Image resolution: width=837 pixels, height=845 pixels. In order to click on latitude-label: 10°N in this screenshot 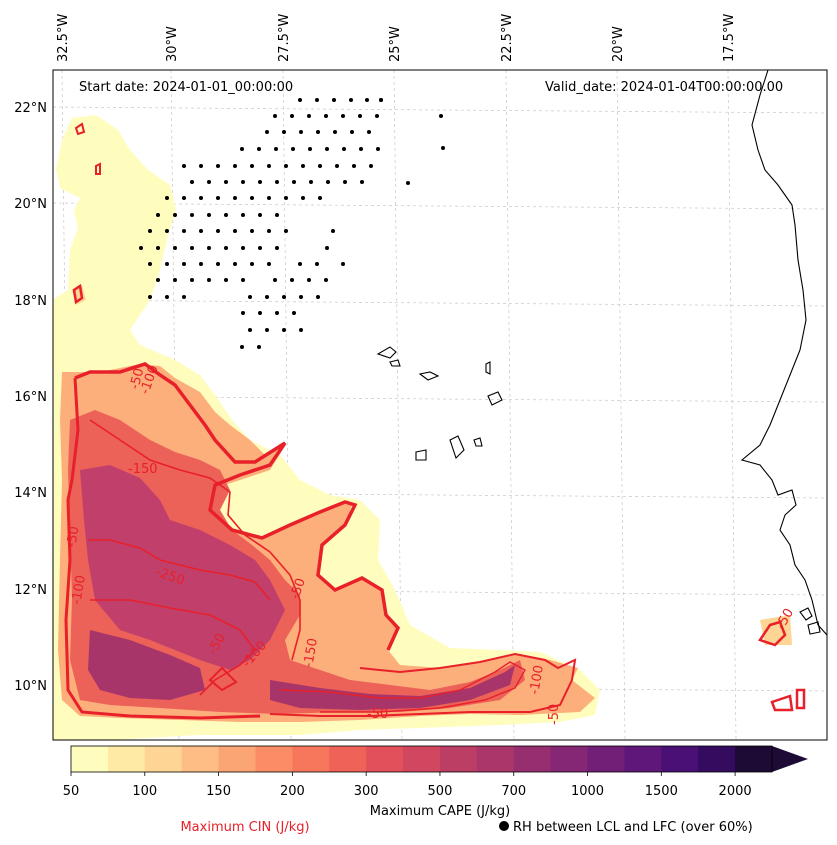, I will do `click(30, 686)`.